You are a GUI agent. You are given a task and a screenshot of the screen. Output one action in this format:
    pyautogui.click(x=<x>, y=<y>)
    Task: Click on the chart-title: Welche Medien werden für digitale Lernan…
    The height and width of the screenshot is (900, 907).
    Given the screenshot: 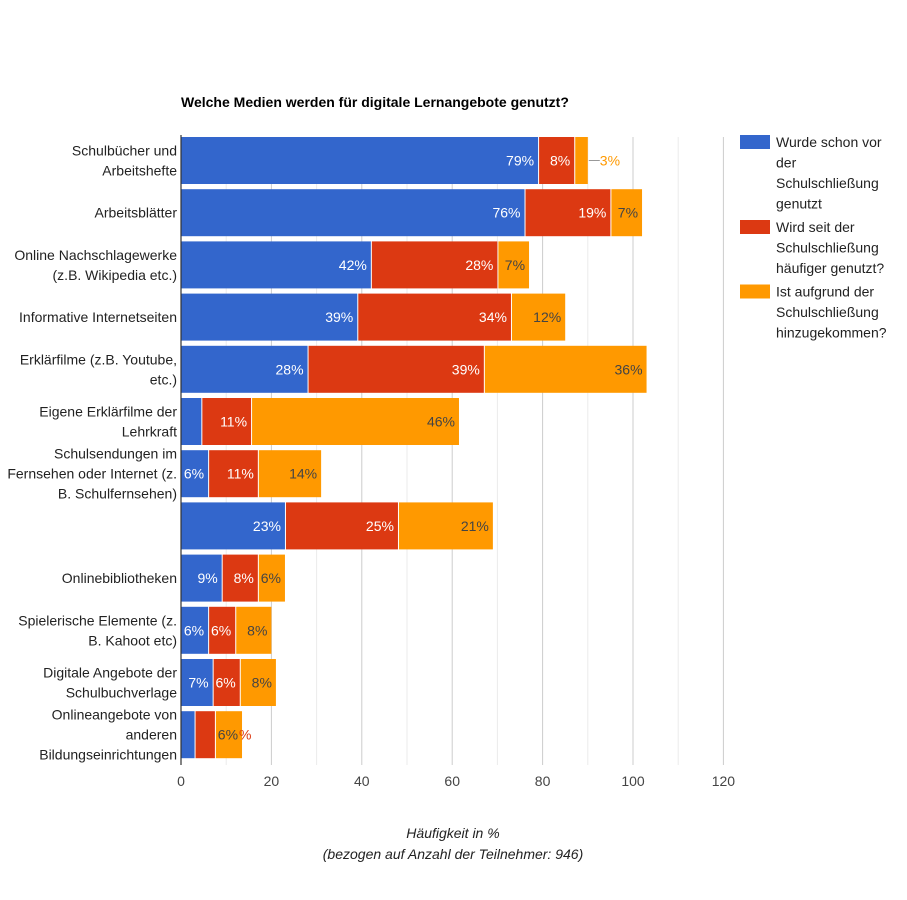 What is the action you would take?
    pyautogui.click(x=375, y=102)
    